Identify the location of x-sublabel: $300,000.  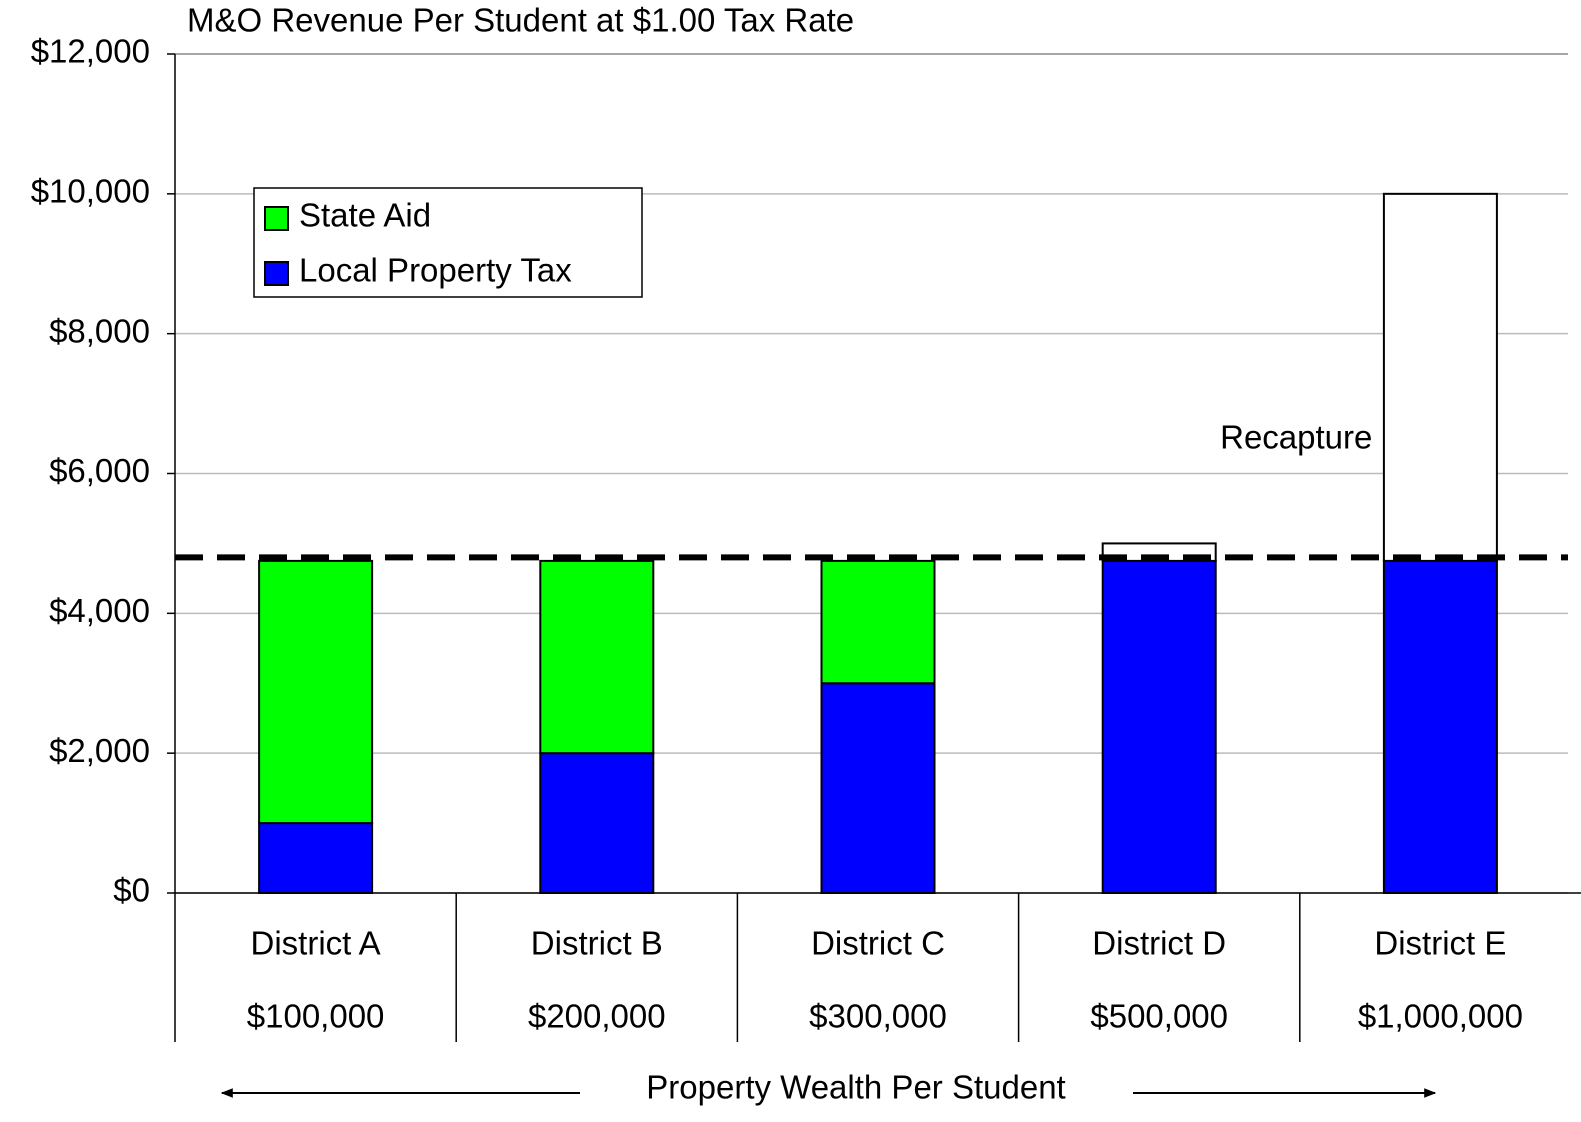
(878, 1016).